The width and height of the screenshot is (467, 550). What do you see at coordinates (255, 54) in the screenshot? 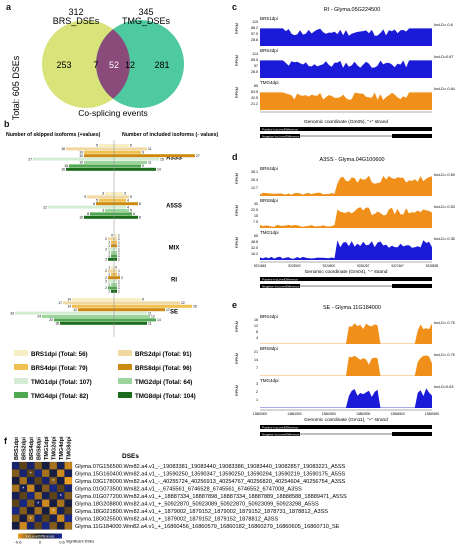
I see `sashimi-ytick: 114` at bounding box center [255, 54].